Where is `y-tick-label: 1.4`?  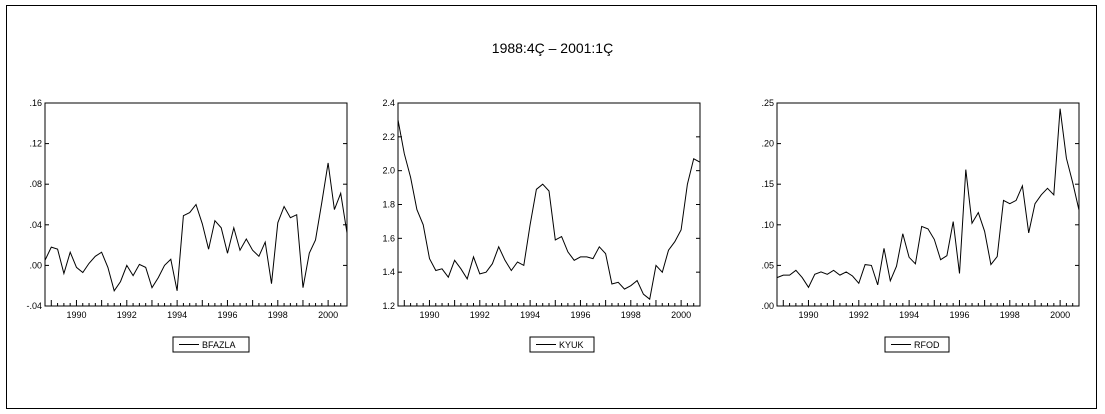 y-tick-label: 1.4 is located at coordinates (388, 272).